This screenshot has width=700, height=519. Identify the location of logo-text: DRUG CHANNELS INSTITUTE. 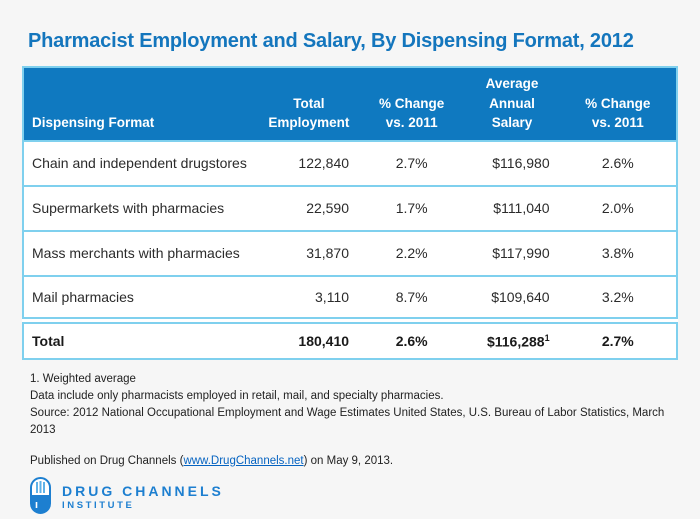
(143, 497).